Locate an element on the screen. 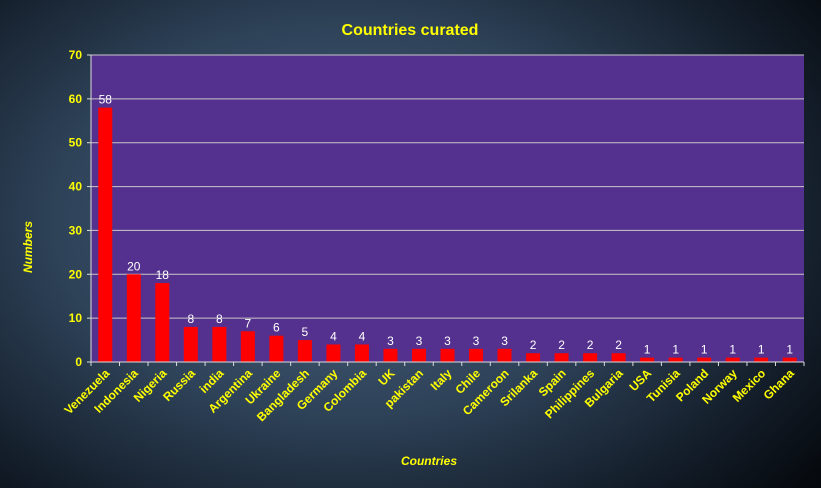 The image size is (821, 488). y-tick-label: 70 is located at coordinates (76, 55).